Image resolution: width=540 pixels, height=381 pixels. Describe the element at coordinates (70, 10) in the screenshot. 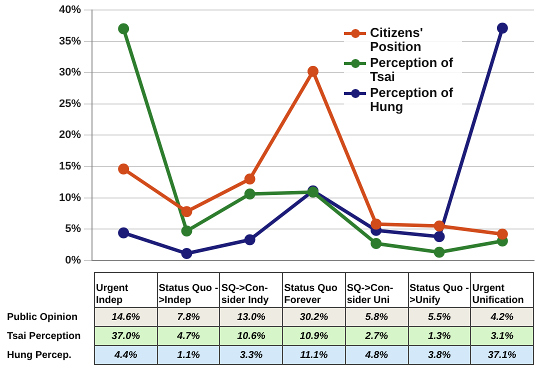

I see `y-tick-label: 40%` at that location.